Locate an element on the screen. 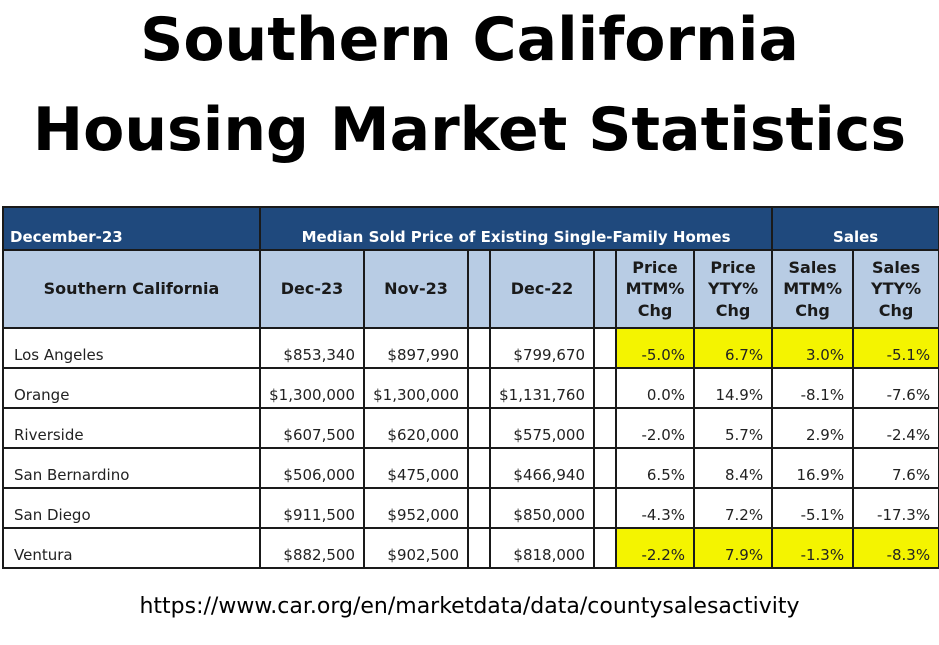  county-name: Orange is located at coordinates (131, 388).